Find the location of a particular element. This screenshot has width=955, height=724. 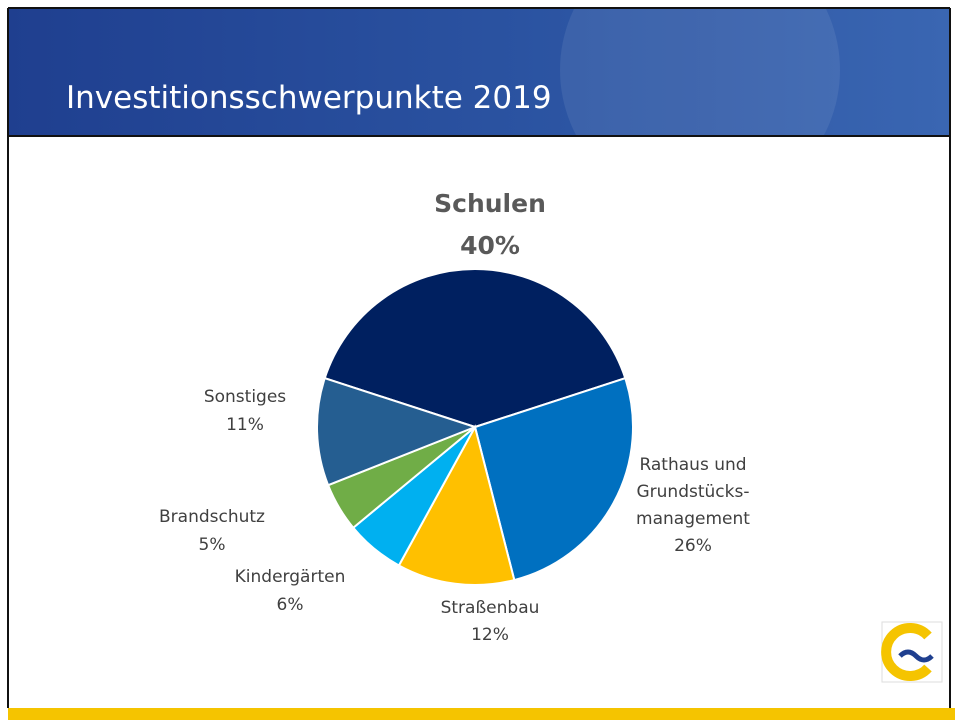

label-line: Brandschutz is located at coordinates (212, 517).